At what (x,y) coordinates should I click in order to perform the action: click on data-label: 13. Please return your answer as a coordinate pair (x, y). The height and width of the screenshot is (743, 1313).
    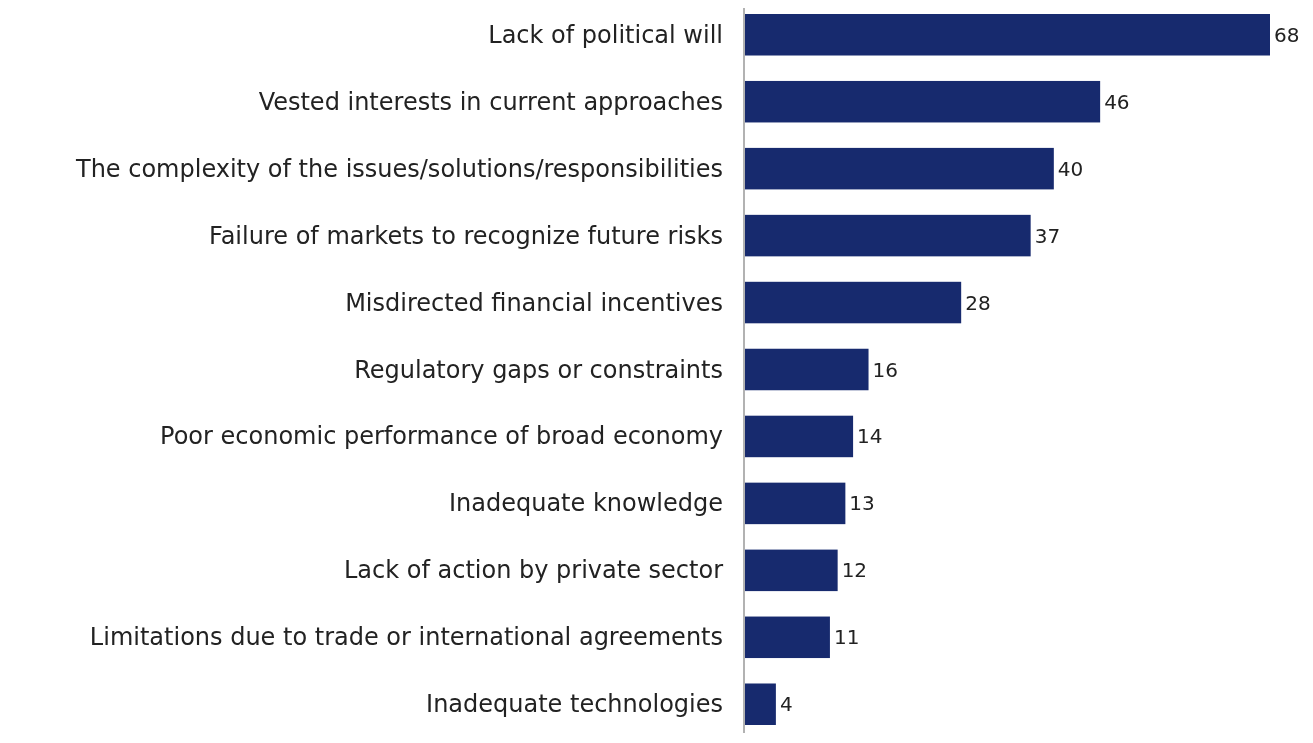
    Looking at the image, I should click on (862, 503).